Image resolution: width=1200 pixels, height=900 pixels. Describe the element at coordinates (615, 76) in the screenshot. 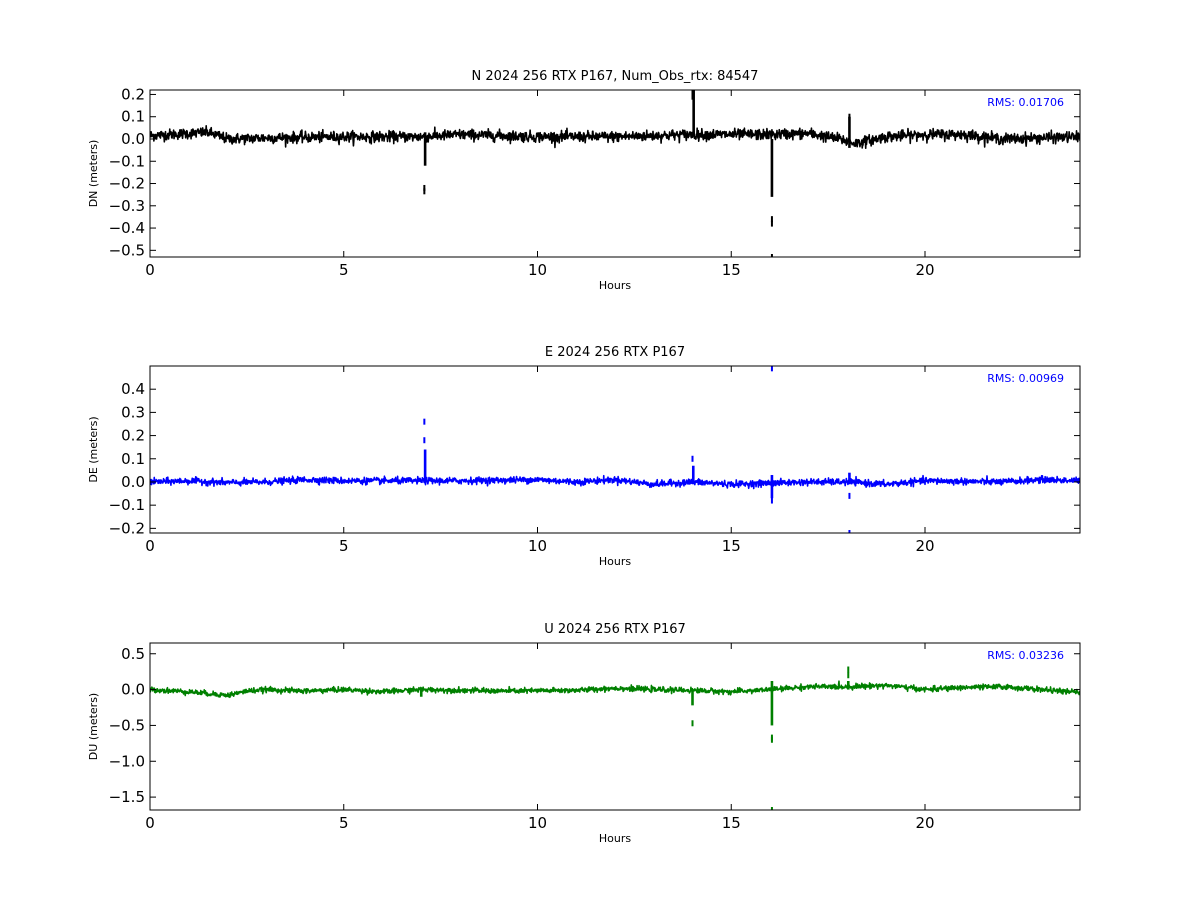

I see `chart-title: N 2024 256 RTX P167, Num_Obs_rtx: 84547` at that location.